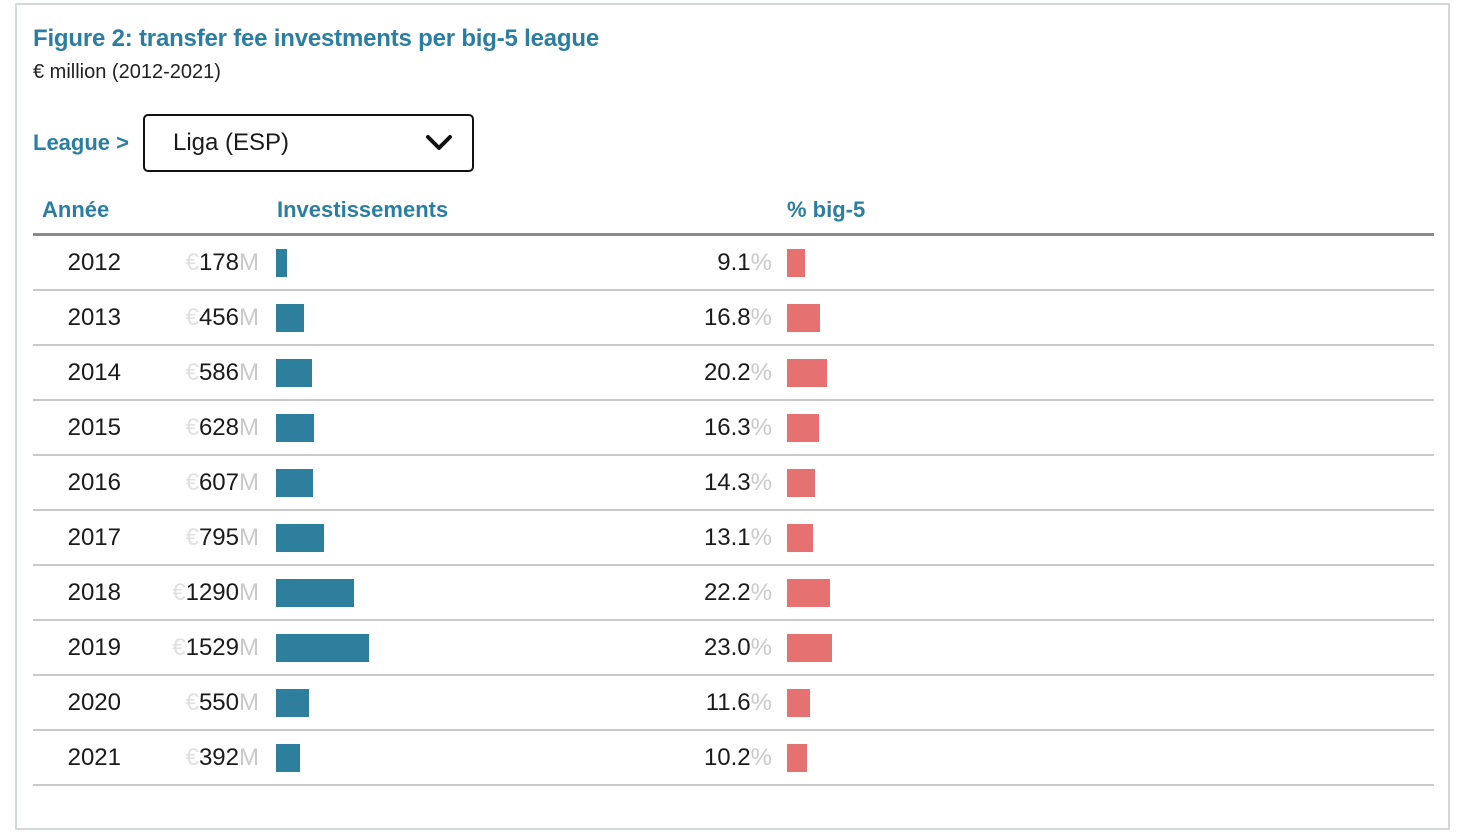  I want to click on year-cell: 2021, so click(94, 757).